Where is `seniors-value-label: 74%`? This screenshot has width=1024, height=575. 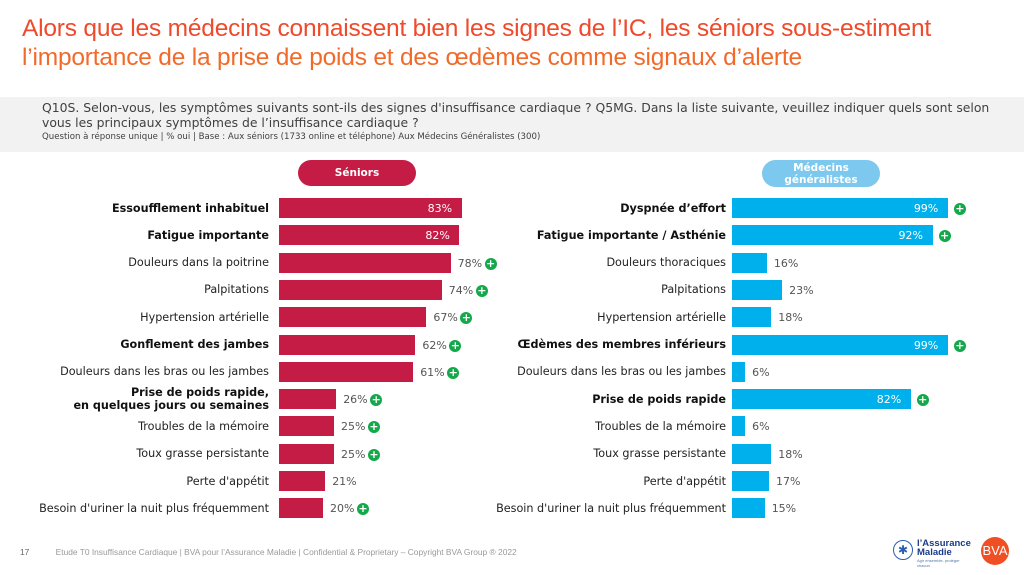 seniors-value-label: 74% is located at coordinates (461, 290).